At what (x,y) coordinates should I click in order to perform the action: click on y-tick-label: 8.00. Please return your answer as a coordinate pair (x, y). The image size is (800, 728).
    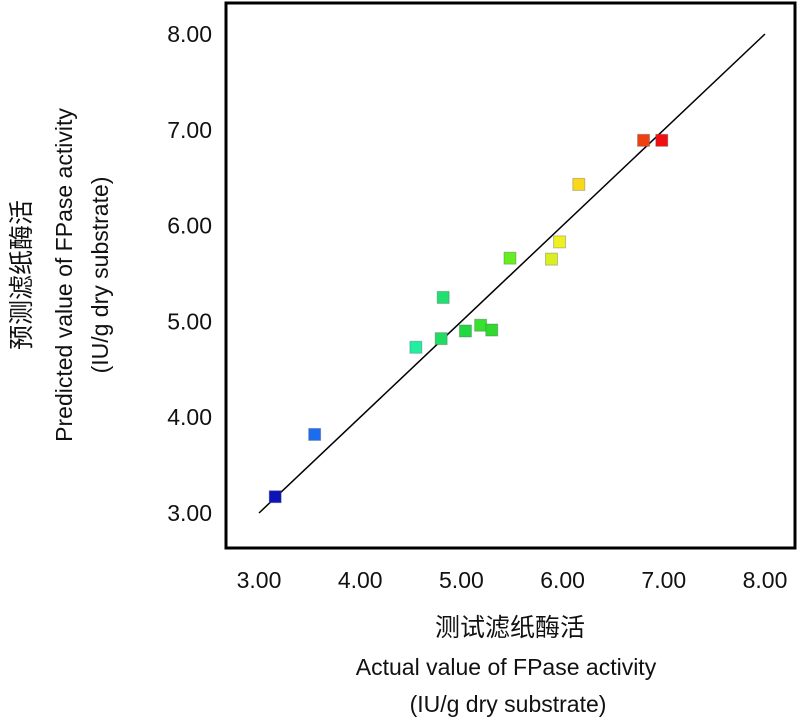
    Looking at the image, I should click on (189, 34).